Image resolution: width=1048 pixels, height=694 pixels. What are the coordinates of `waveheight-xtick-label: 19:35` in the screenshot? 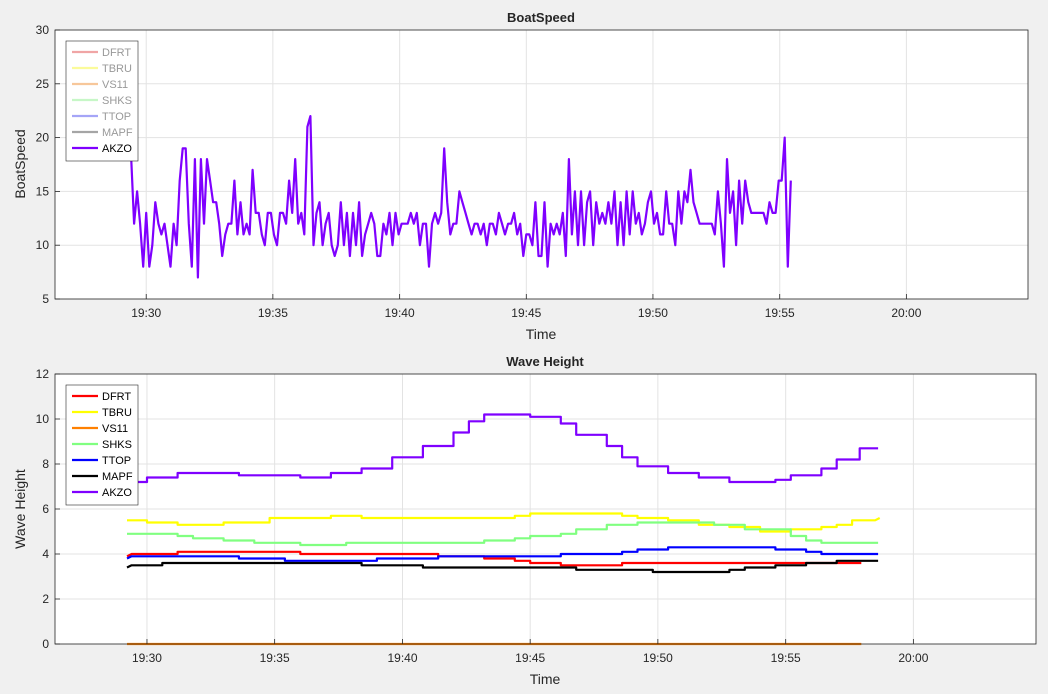 It's located at (275, 658).